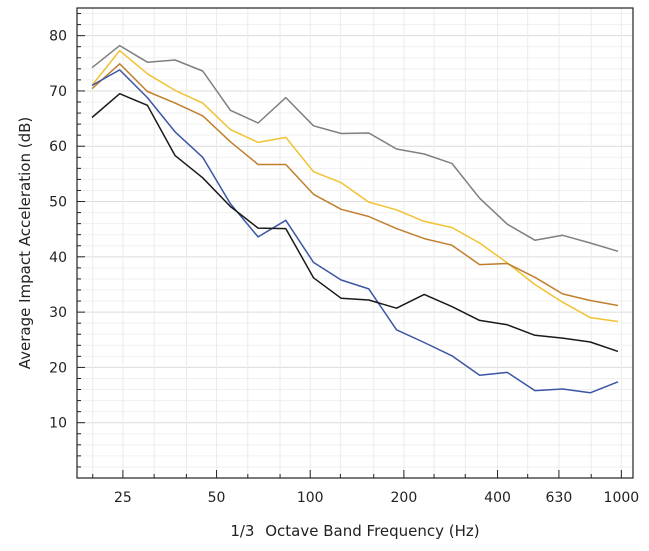 The image size is (649, 551). Describe the element at coordinates (372, 531) in the screenshot. I see `x-axis-label-text: Octave Band Frequency (Hz)` at that location.